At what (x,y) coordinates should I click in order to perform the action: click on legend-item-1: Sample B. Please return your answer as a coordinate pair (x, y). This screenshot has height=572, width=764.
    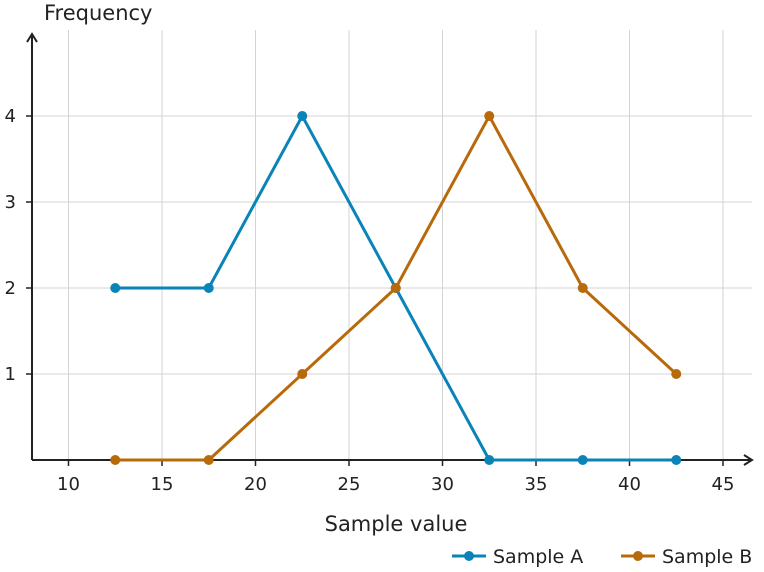
    Looking at the image, I should click on (686, 557).